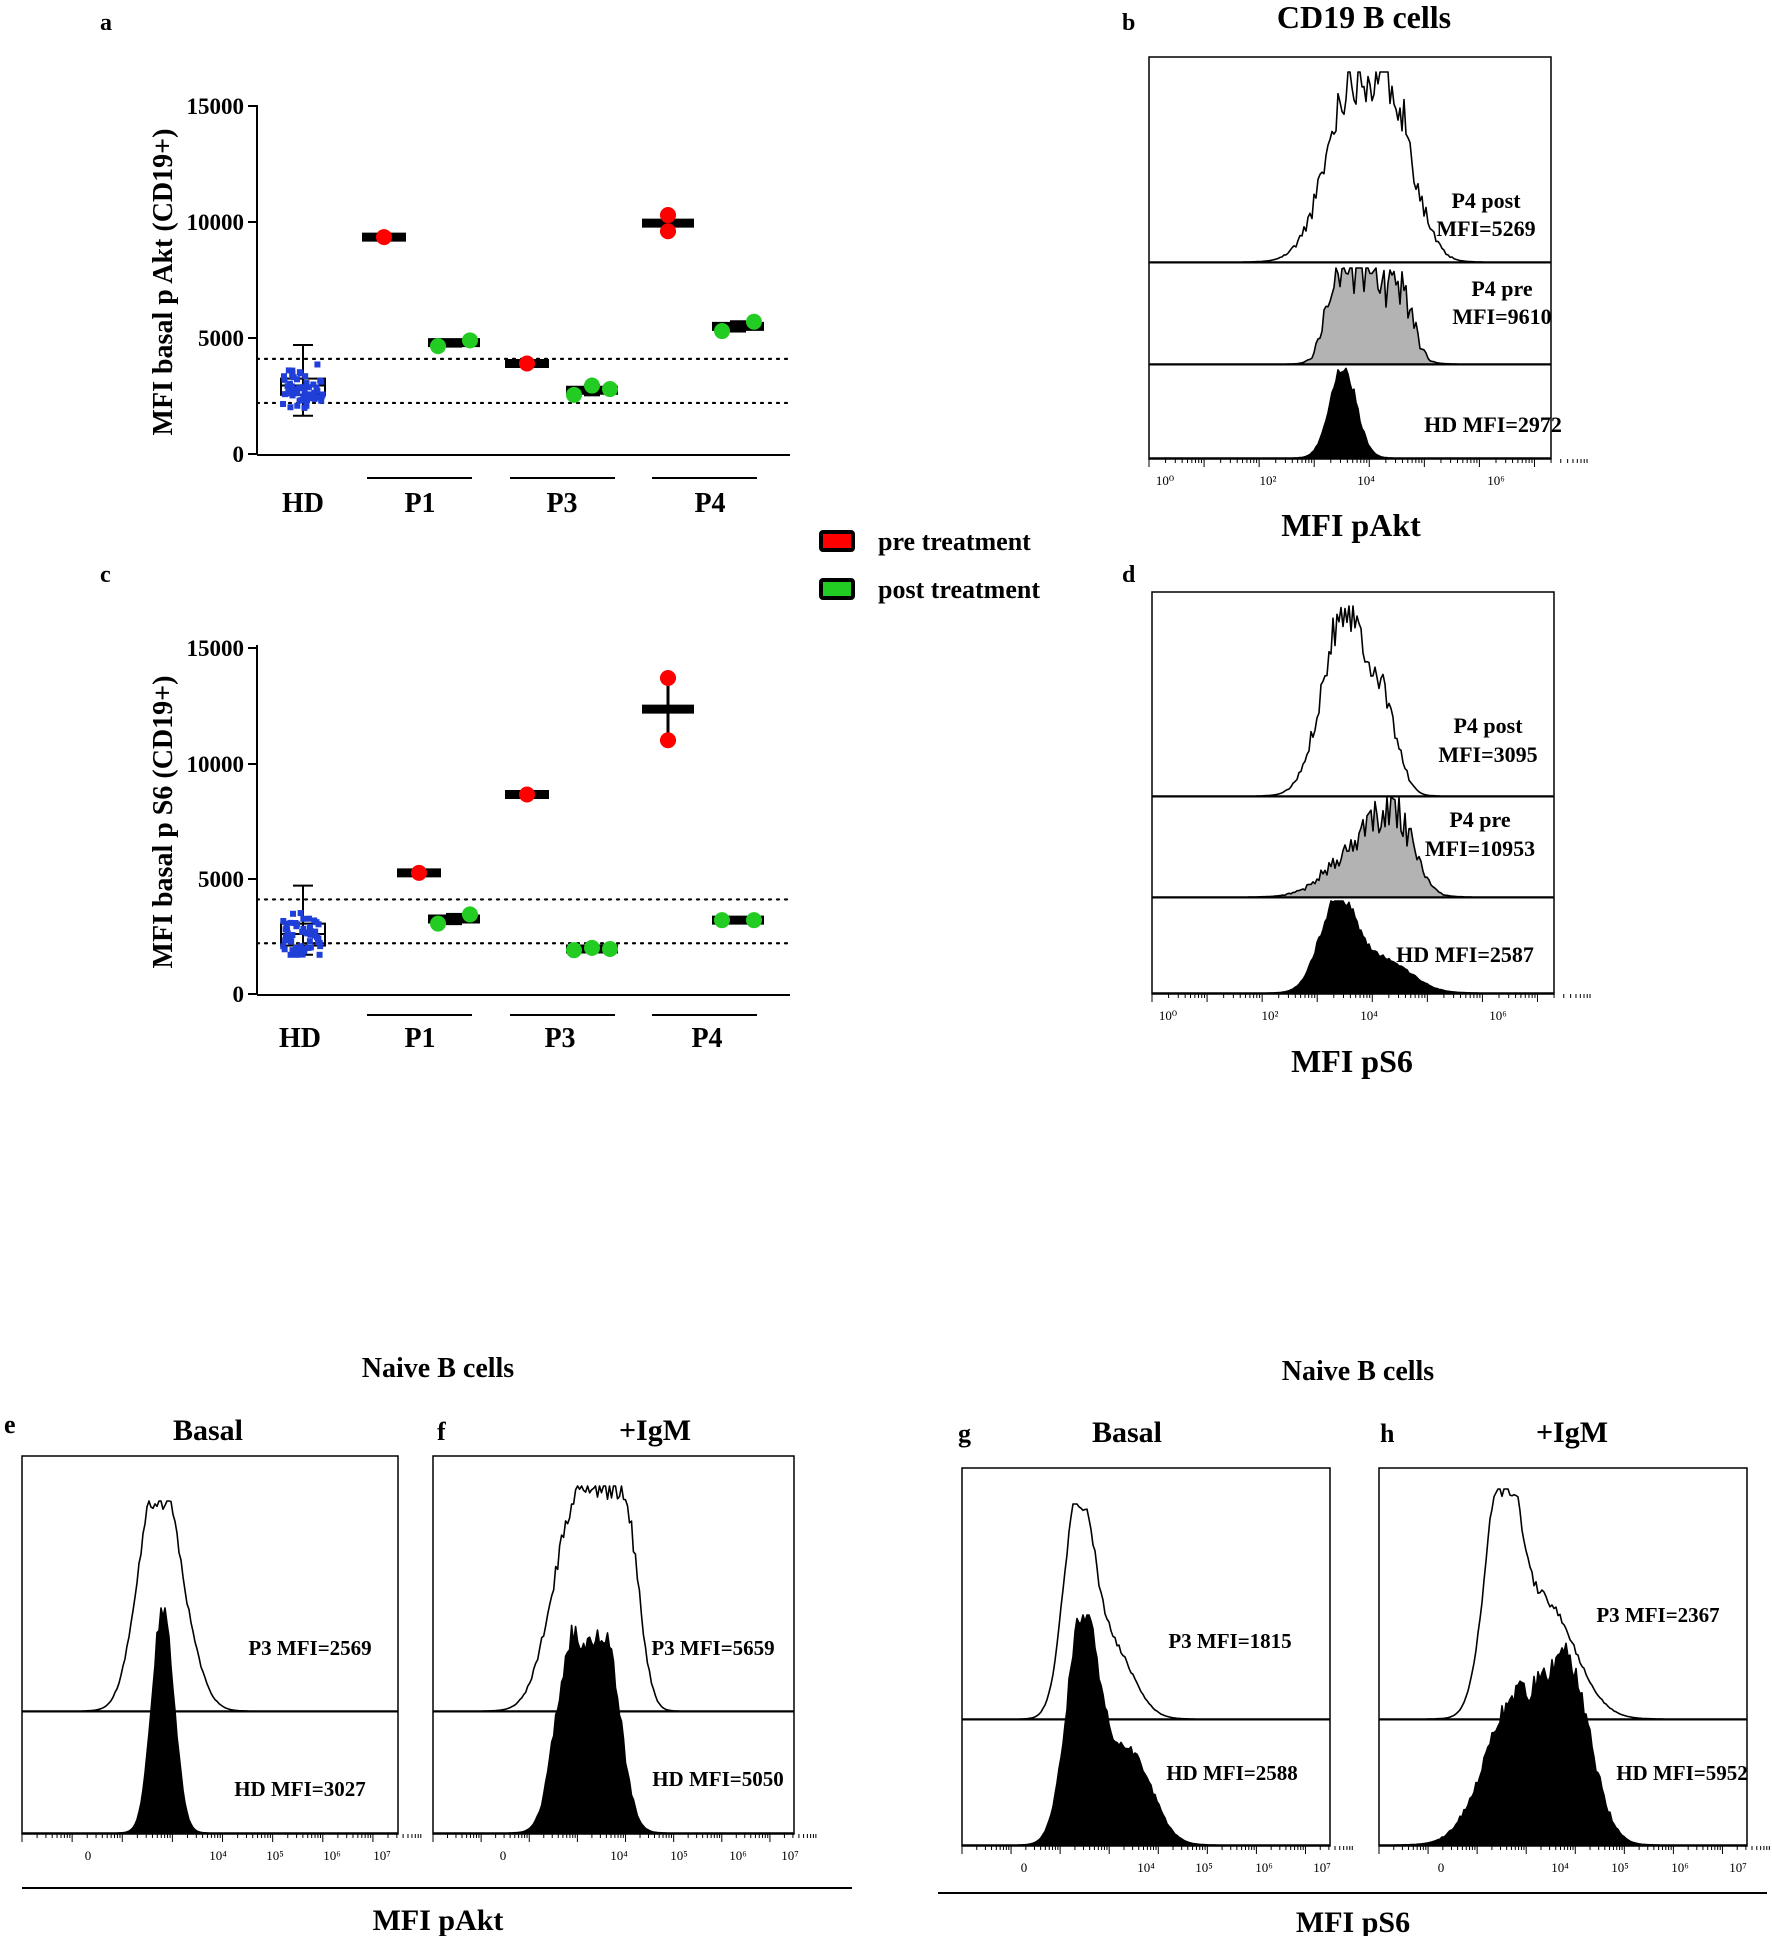 Image resolution: width=1772 pixels, height=1936 pixels. Describe the element at coordinates (419, 503) in the screenshot. I see `group-label-a: P1` at that location.